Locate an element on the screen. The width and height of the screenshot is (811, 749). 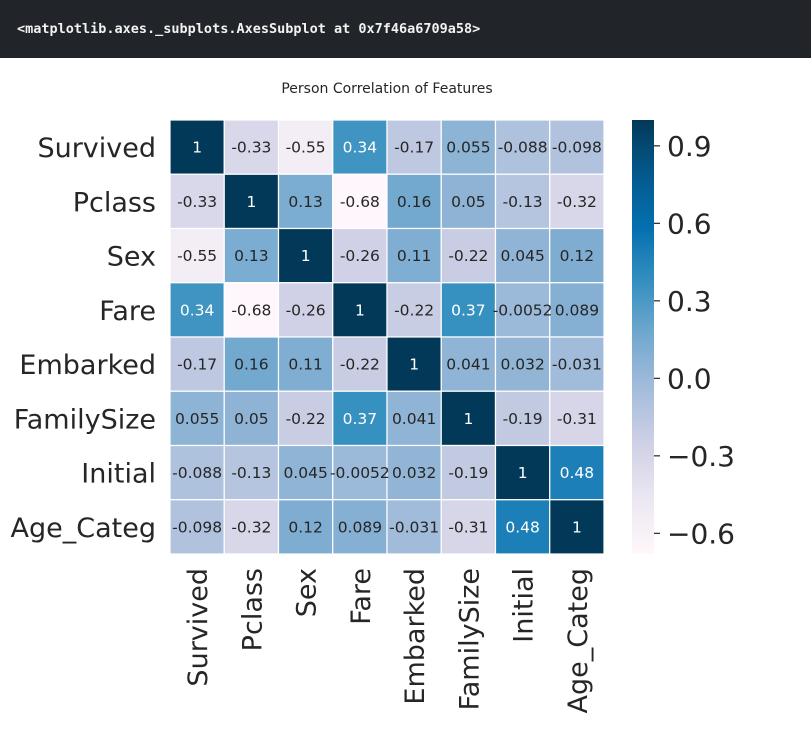
colorbar-tick-label: 0.3 is located at coordinates (689, 301).